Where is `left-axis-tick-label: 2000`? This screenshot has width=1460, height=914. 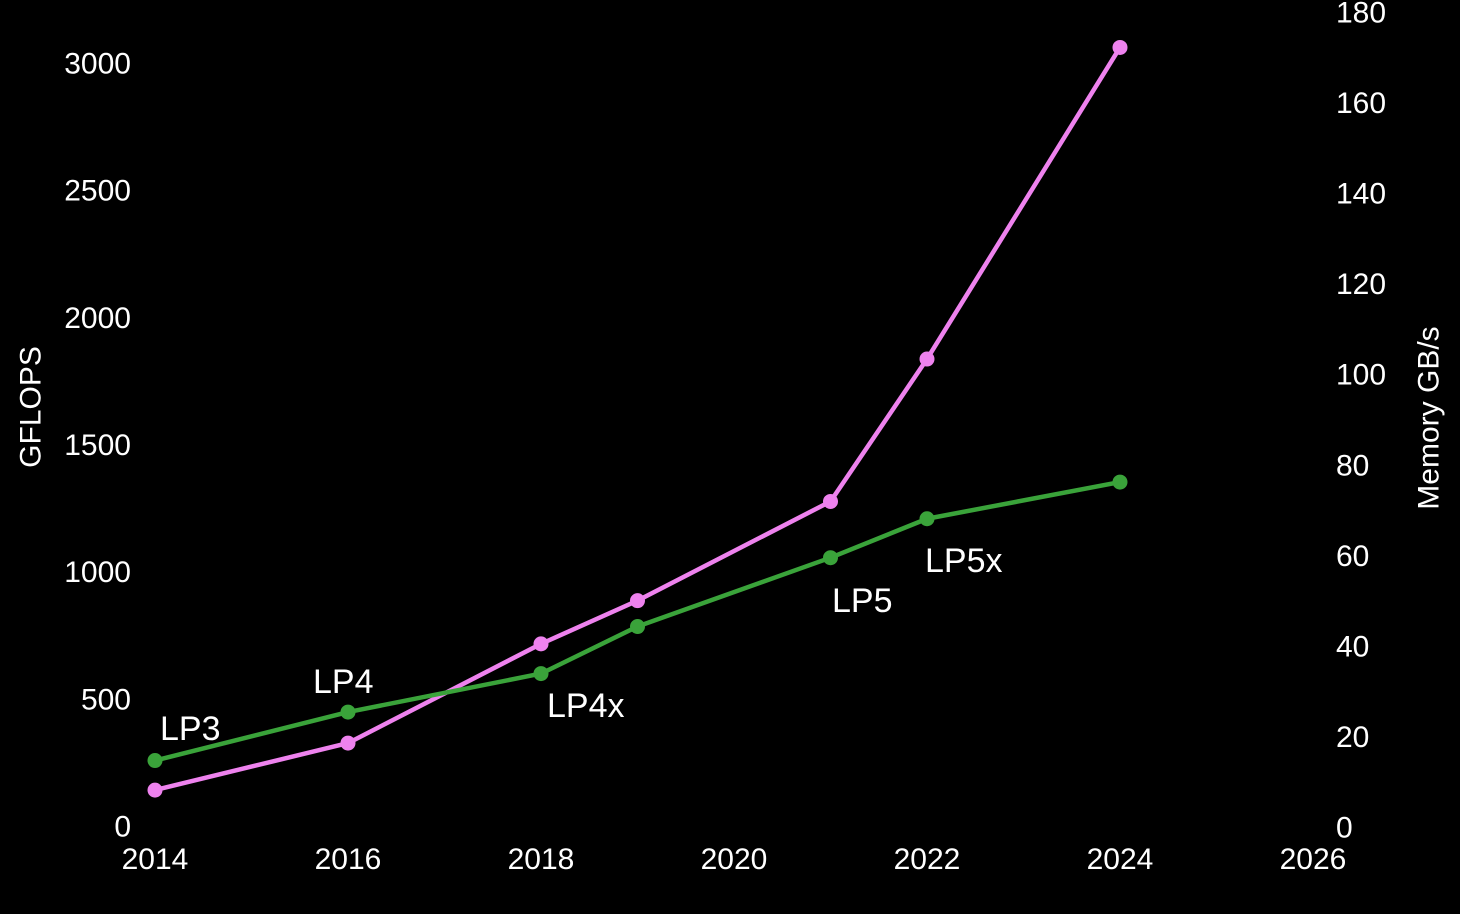 left-axis-tick-label: 2000 is located at coordinates (97, 318).